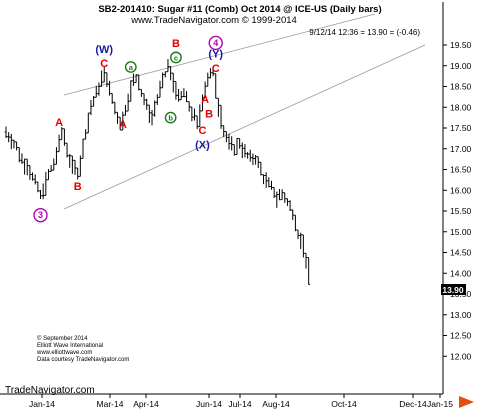 This screenshot has height=418, width=480. What do you see at coordinates (461, 356) in the screenshot?
I see `y-tick-label: 12.00` at bounding box center [461, 356].